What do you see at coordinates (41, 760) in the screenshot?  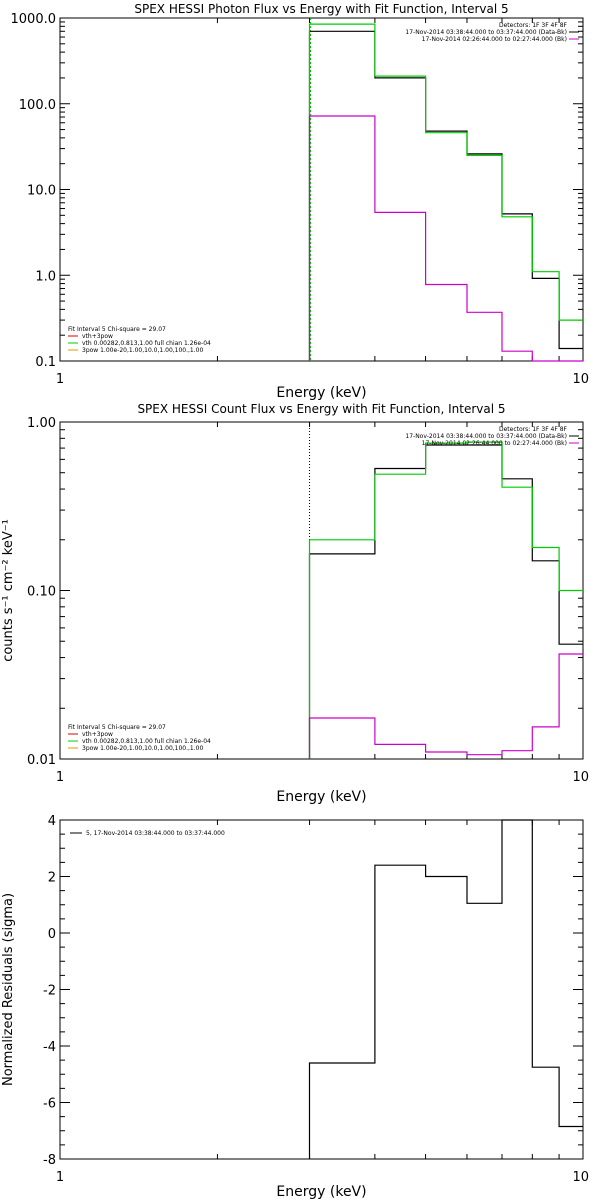 I see `y-tick-label: 0.01` at bounding box center [41, 760].